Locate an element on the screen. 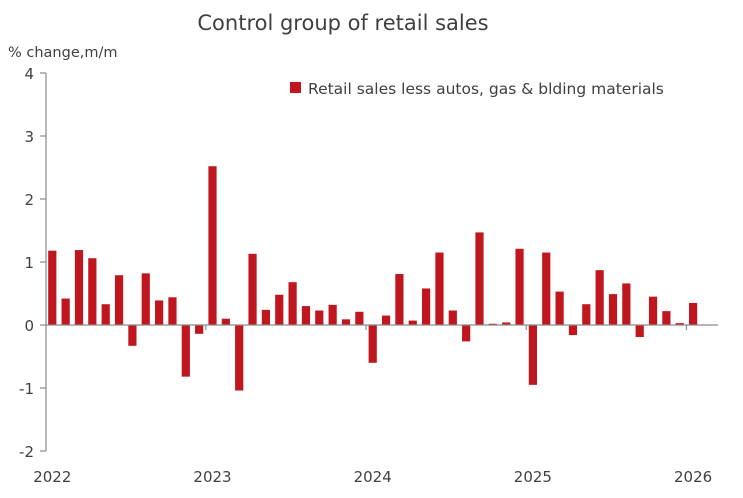 This screenshot has width=743, height=498. y-axis-label: % change,m/m is located at coordinates (63, 53).